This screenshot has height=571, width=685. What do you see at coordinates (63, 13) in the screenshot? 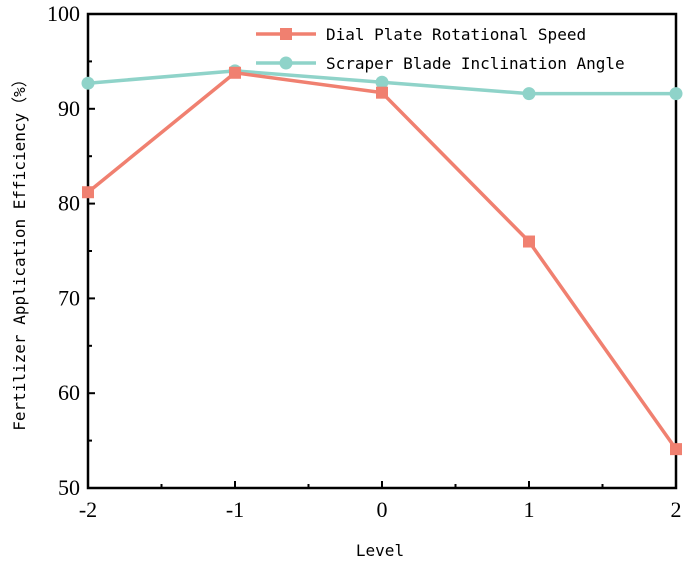
I see `y-tick-label: 100` at bounding box center [63, 13].